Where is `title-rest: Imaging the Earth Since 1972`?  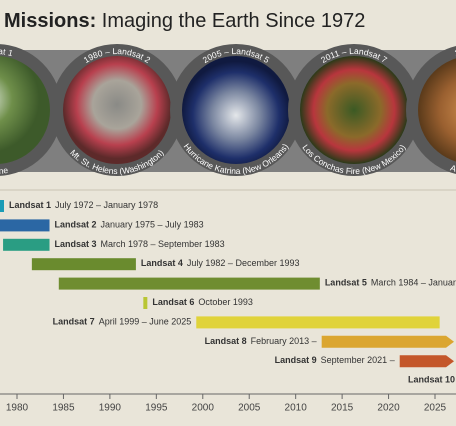 title-rest: Imaging the Earth Since 1972 is located at coordinates (230, 21).